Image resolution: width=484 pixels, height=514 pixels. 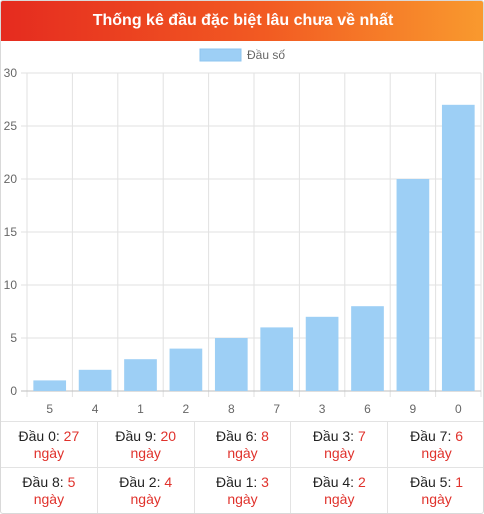 I want to click on legend-swatch, so click(x=220, y=55).